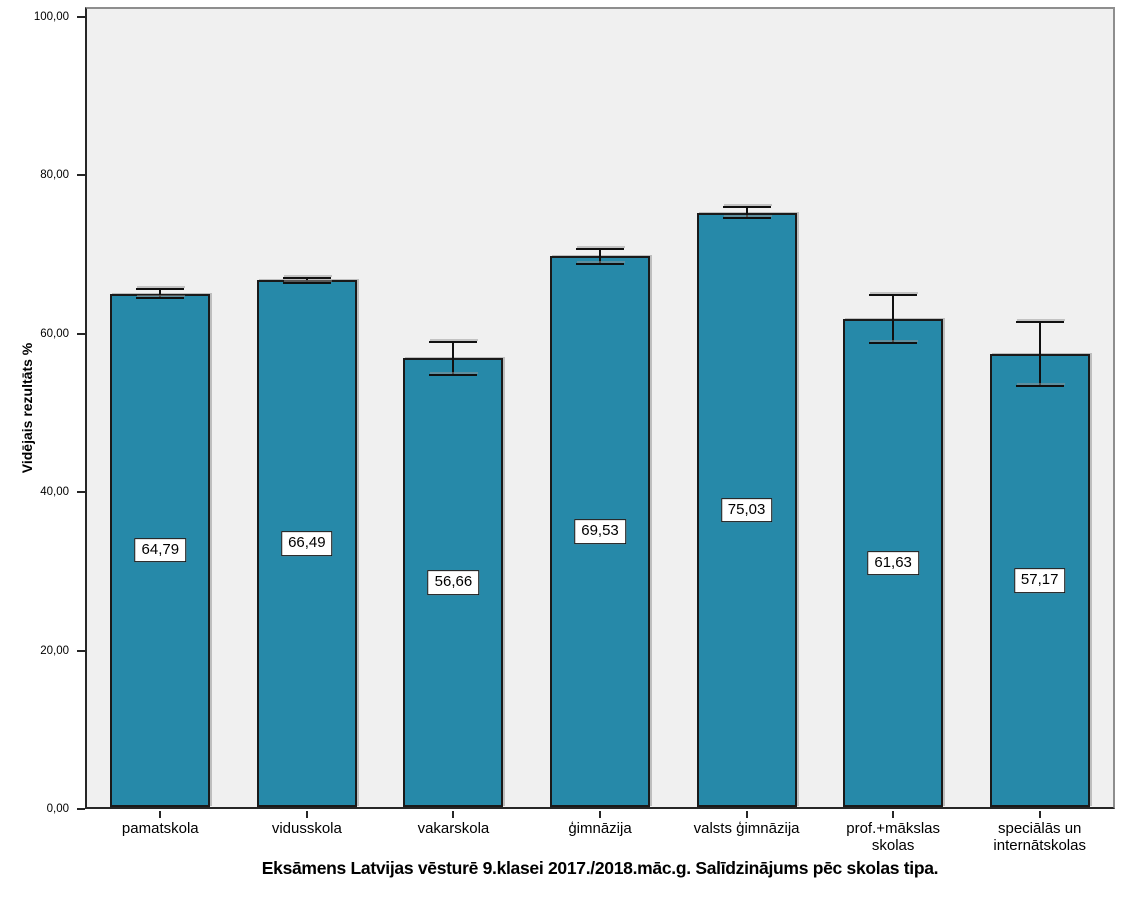 This screenshot has height=900, width=1125. What do you see at coordinates (1039, 580) in the screenshot?
I see `bar-value-label: 57,17` at bounding box center [1039, 580].